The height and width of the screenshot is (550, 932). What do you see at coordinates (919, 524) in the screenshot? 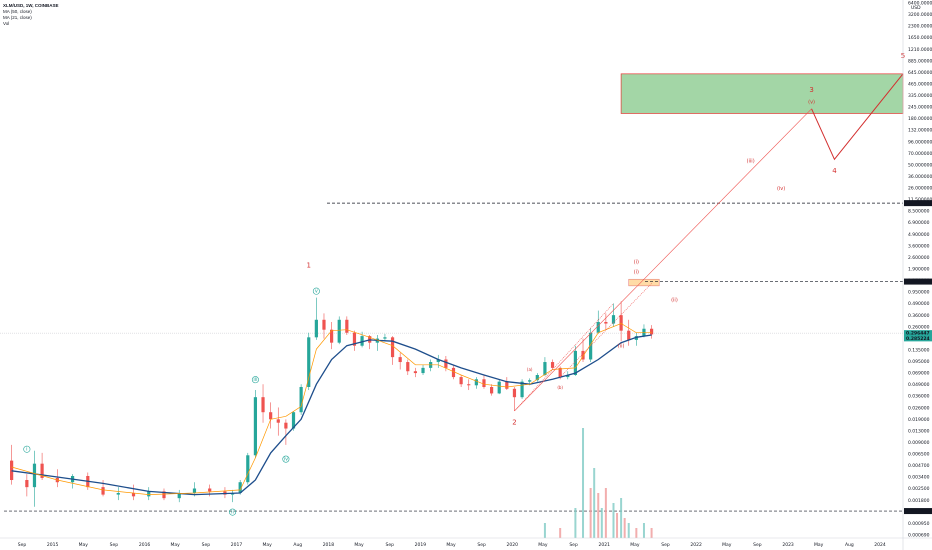
I see `y-tick-label: 0.000950` at bounding box center [919, 524].